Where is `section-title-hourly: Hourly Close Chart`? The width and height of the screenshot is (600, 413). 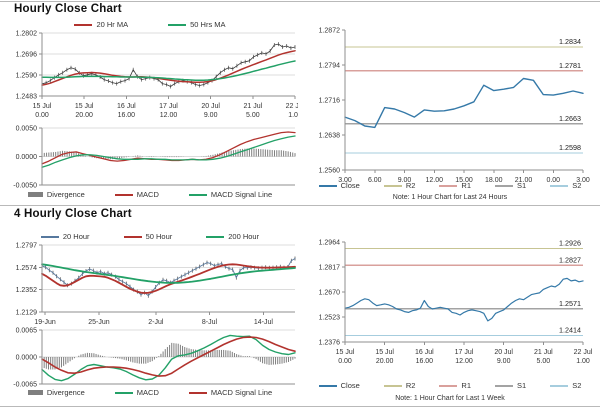 section-title-hourly: Hourly Close Chart is located at coordinates (68, 9).